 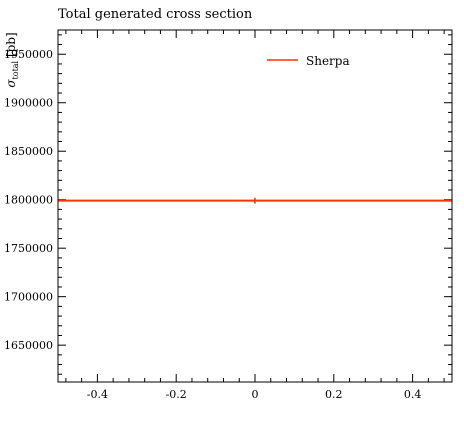 I want to click on svg-text: σtotal [pb], so click(x=12, y=59).